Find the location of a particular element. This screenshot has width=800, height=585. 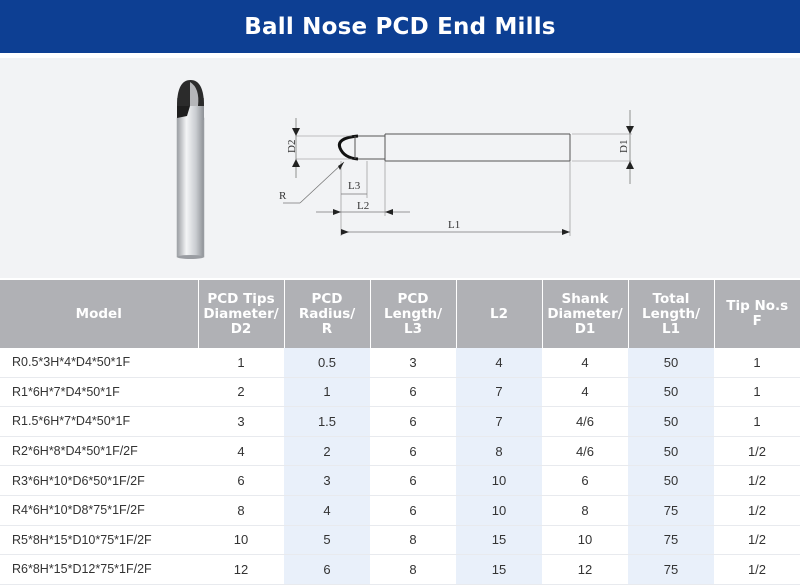

value-cell: 15 is located at coordinates (499, 540).